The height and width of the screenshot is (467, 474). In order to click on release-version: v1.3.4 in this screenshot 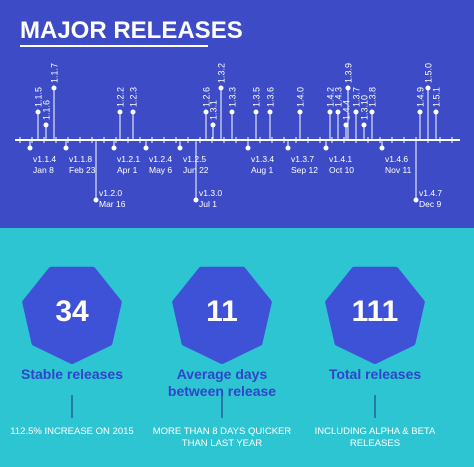, I will do `click(262, 159)`.